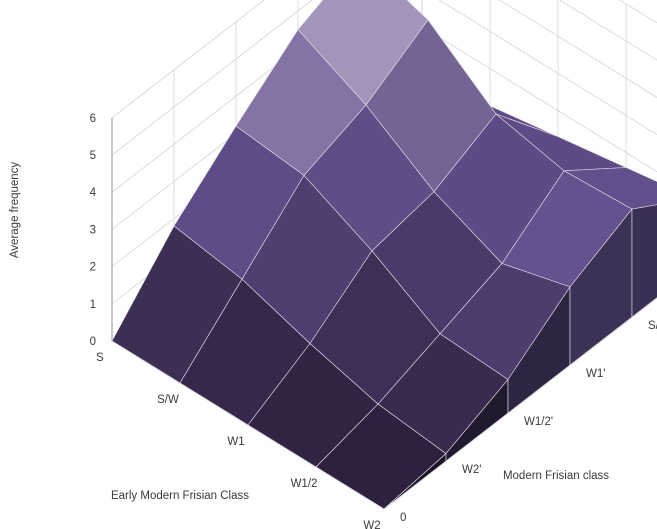 This screenshot has height=529, width=657. Describe the element at coordinates (595, 374) in the screenshot. I see `z-tick-label: W1'` at that location.